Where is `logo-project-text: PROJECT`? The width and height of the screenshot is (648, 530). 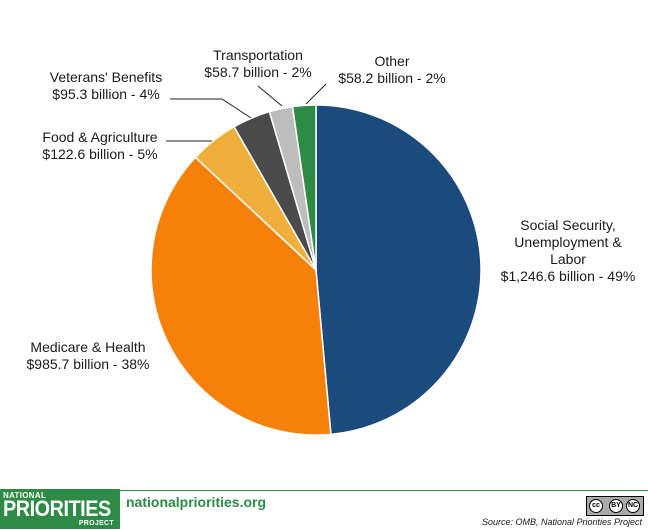
logo-project-text: PROJECT is located at coordinates (96, 523).